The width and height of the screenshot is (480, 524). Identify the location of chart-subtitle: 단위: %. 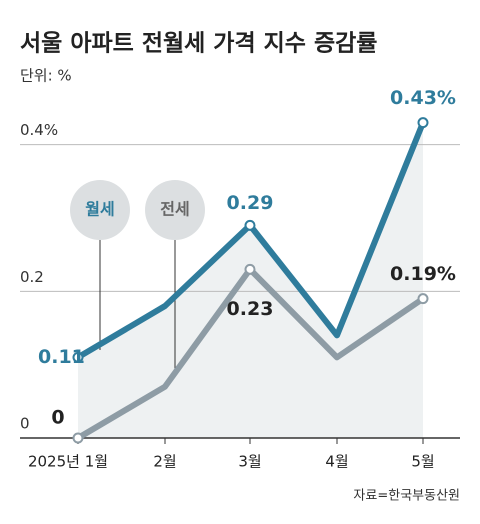
(46, 76).